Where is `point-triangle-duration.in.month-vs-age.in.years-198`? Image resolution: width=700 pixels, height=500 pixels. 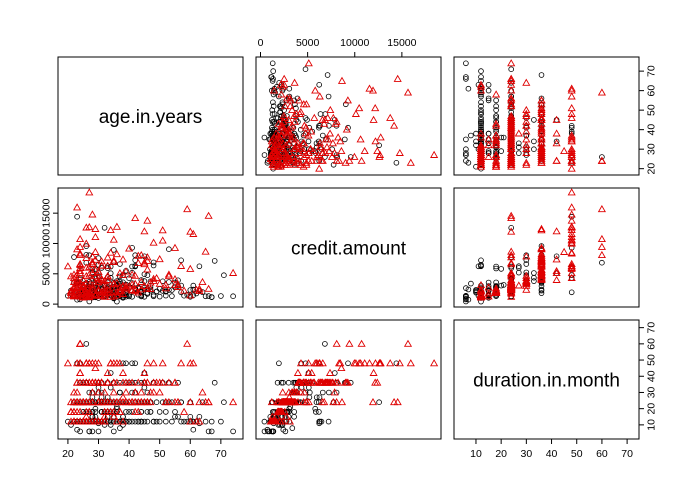 point-triangle-duration.in.month-vs-age.in.years-198 is located at coordinates (138, 382).